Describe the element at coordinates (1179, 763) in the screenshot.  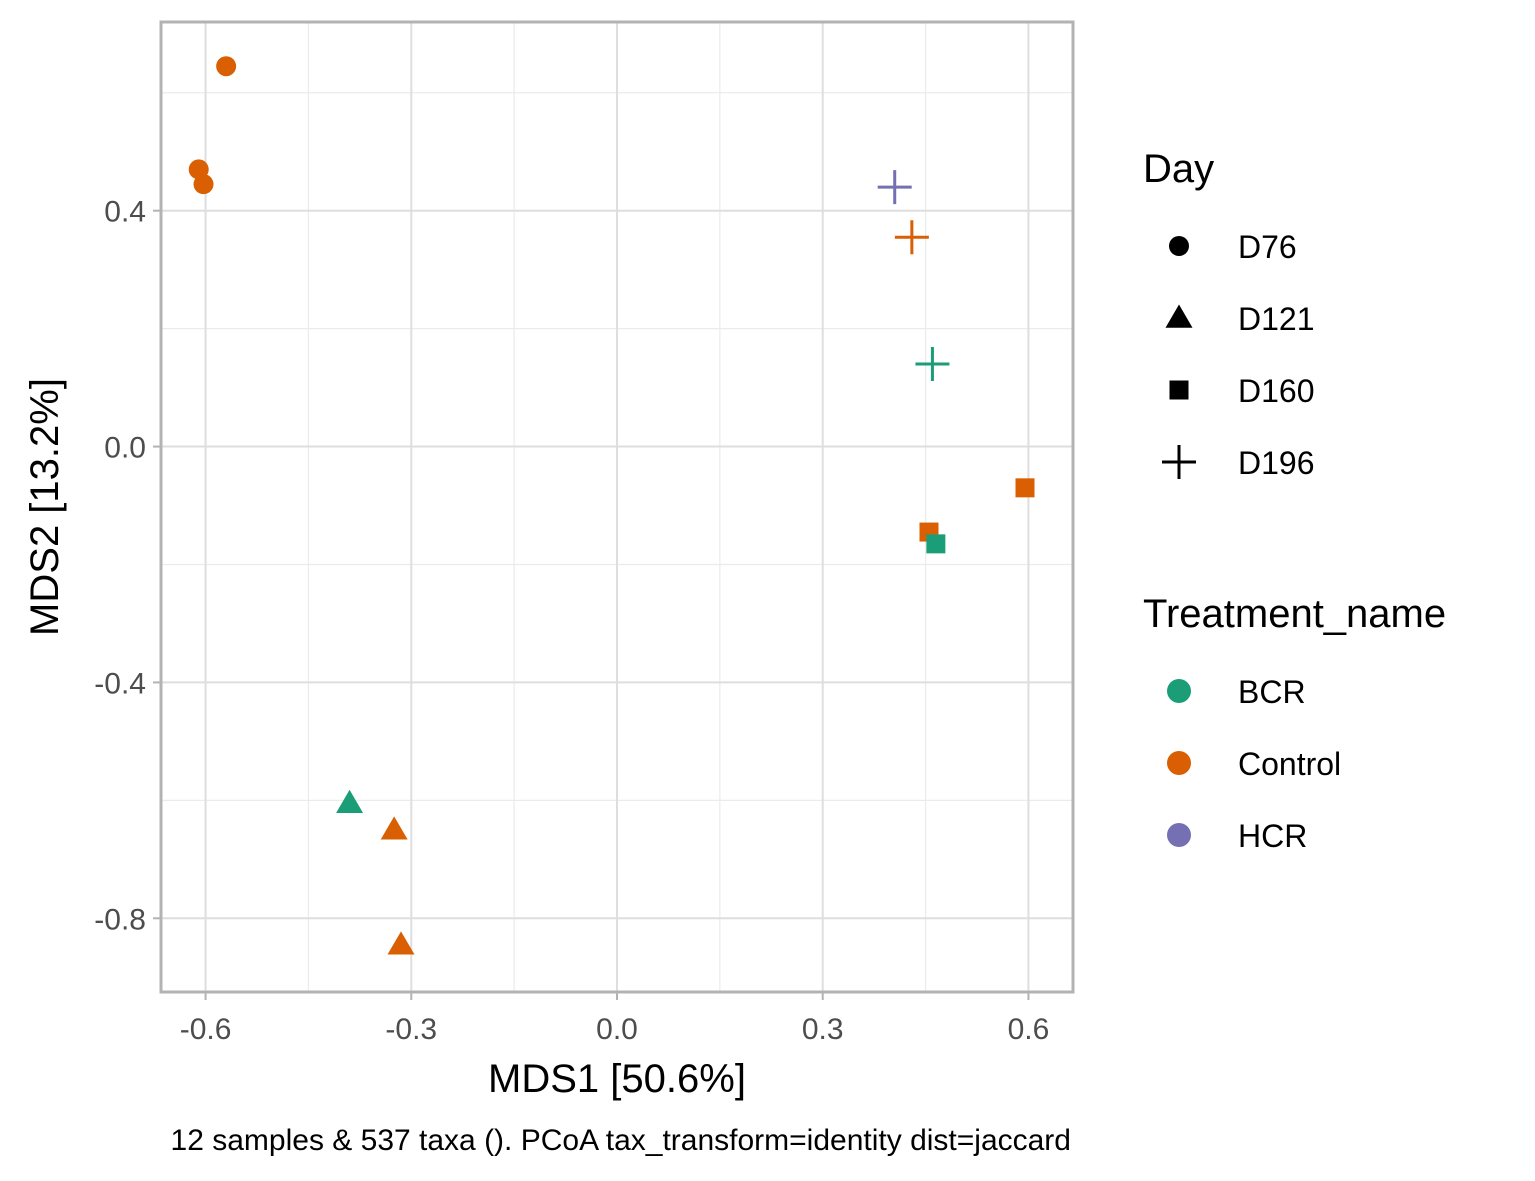
I see `legend-key-control-circle-icon` at that location.